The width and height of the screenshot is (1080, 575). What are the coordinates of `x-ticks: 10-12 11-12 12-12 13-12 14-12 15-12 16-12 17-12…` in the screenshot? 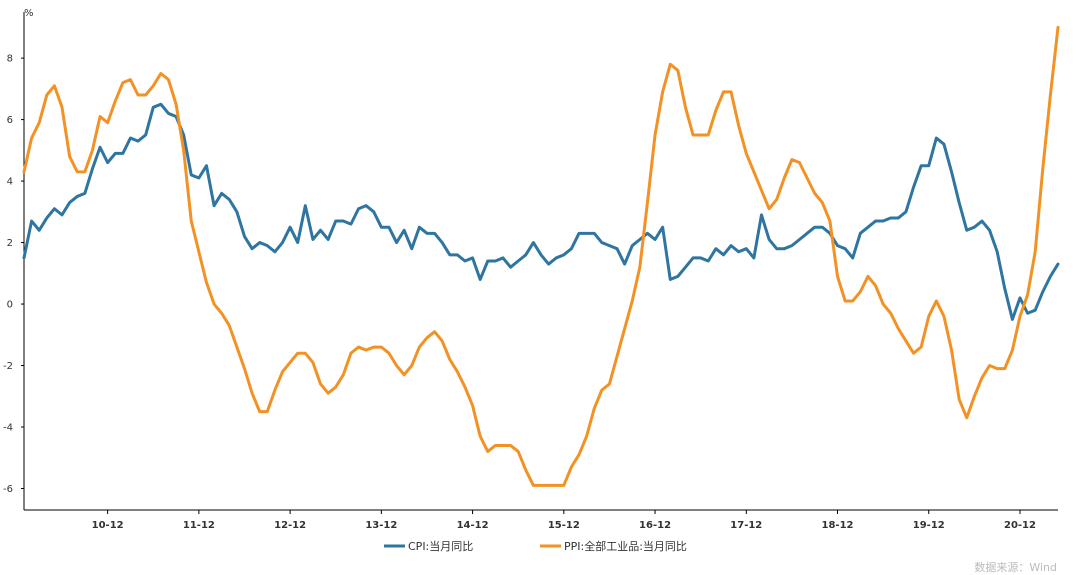 It's located at (564, 520).